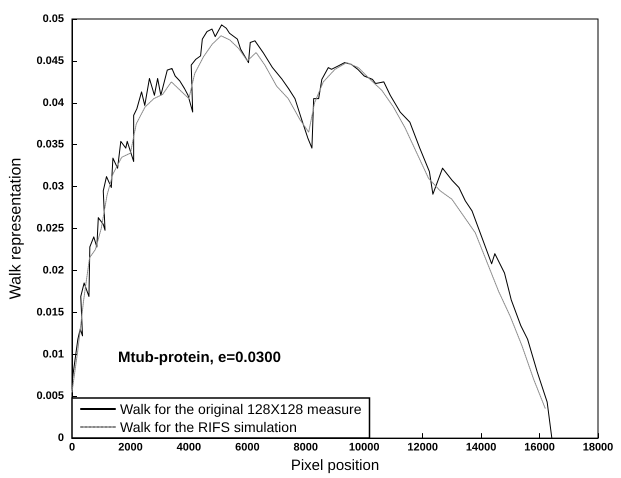 The width and height of the screenshot is (621, 478). What do you see at coordinates (53, 102) in the screenshot?
I see `y-tick-label: 0.04` at bounding box center [53, 102].